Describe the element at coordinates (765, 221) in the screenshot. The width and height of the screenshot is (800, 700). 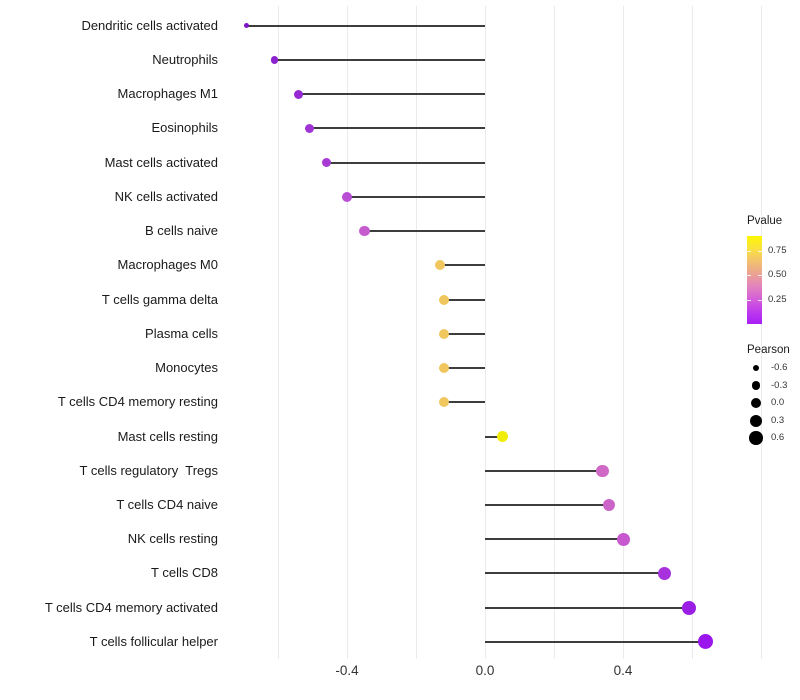
I see `pvalue-legend-title: Pvalue` at that location.